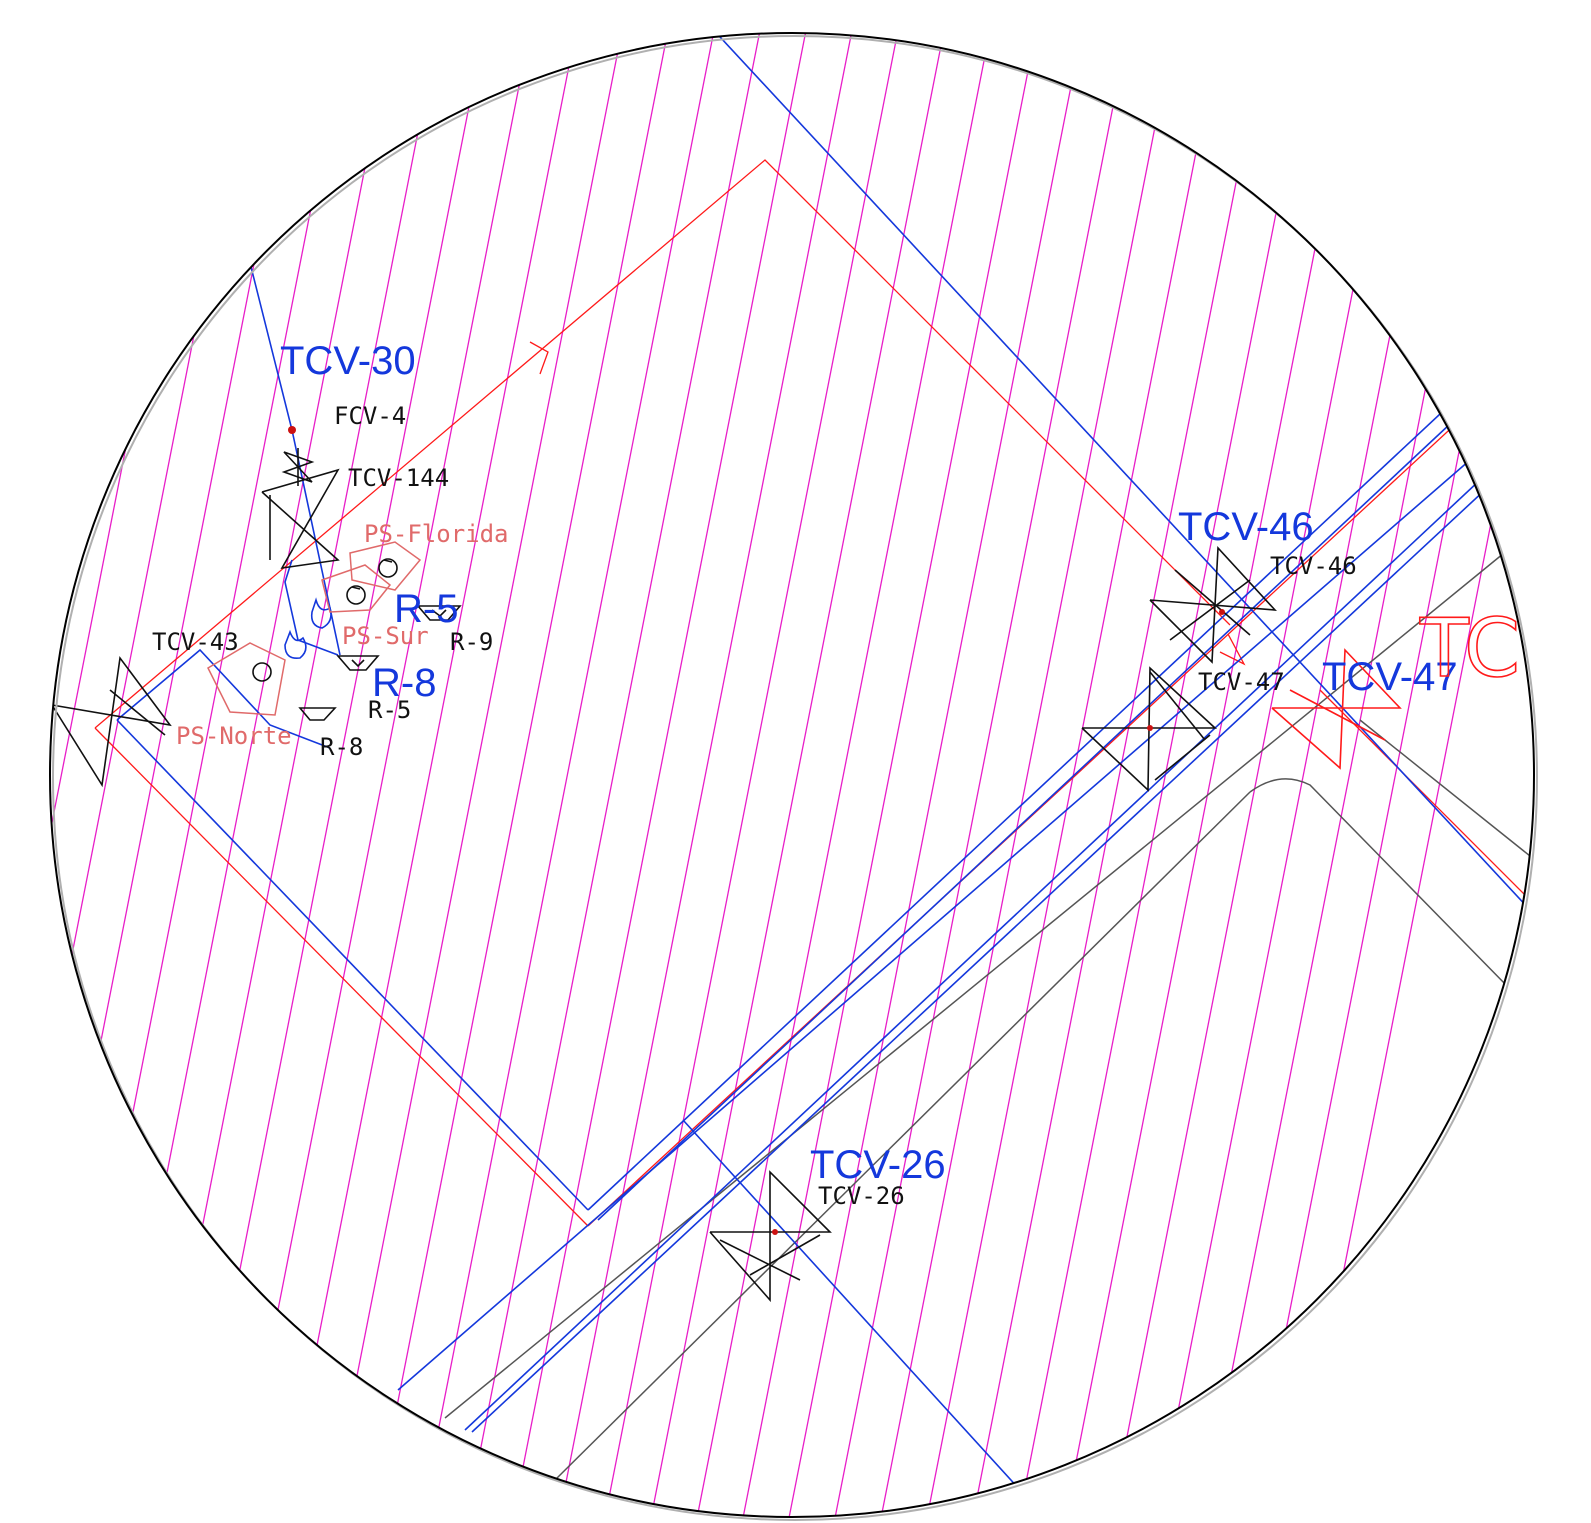  What do you see at coordinates (398, 478) in the screenshot?
I see `label-tcv-144: TCV-144` at bounding box center [398, 478].